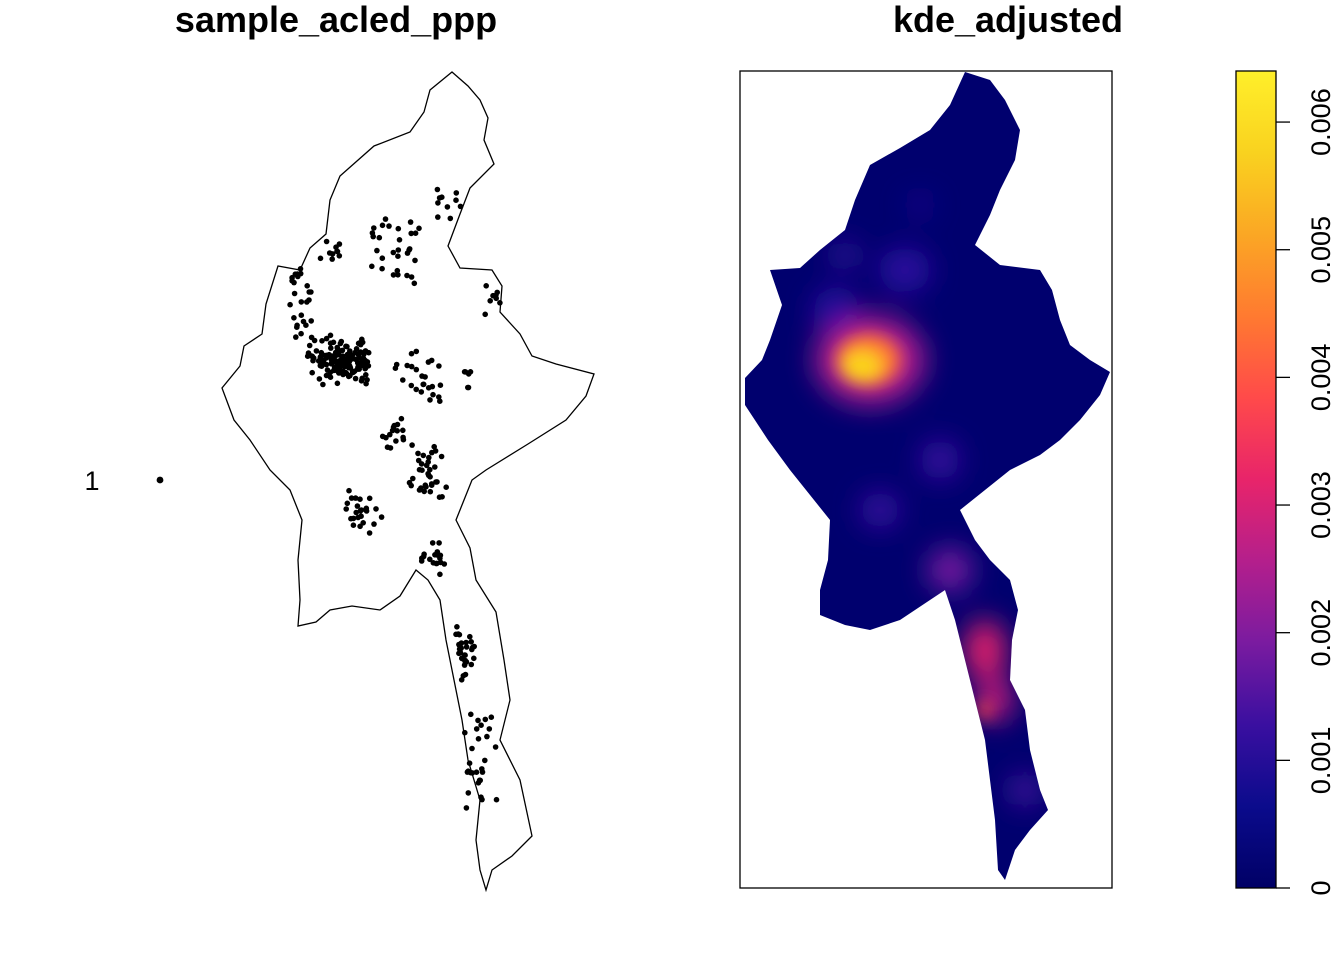 This screenshot has width=1344, height=960. What do you see at coordinates (91, 481) in the screenshot?
I see `mark-legend-label: 1` at bounding box center [91, 481].